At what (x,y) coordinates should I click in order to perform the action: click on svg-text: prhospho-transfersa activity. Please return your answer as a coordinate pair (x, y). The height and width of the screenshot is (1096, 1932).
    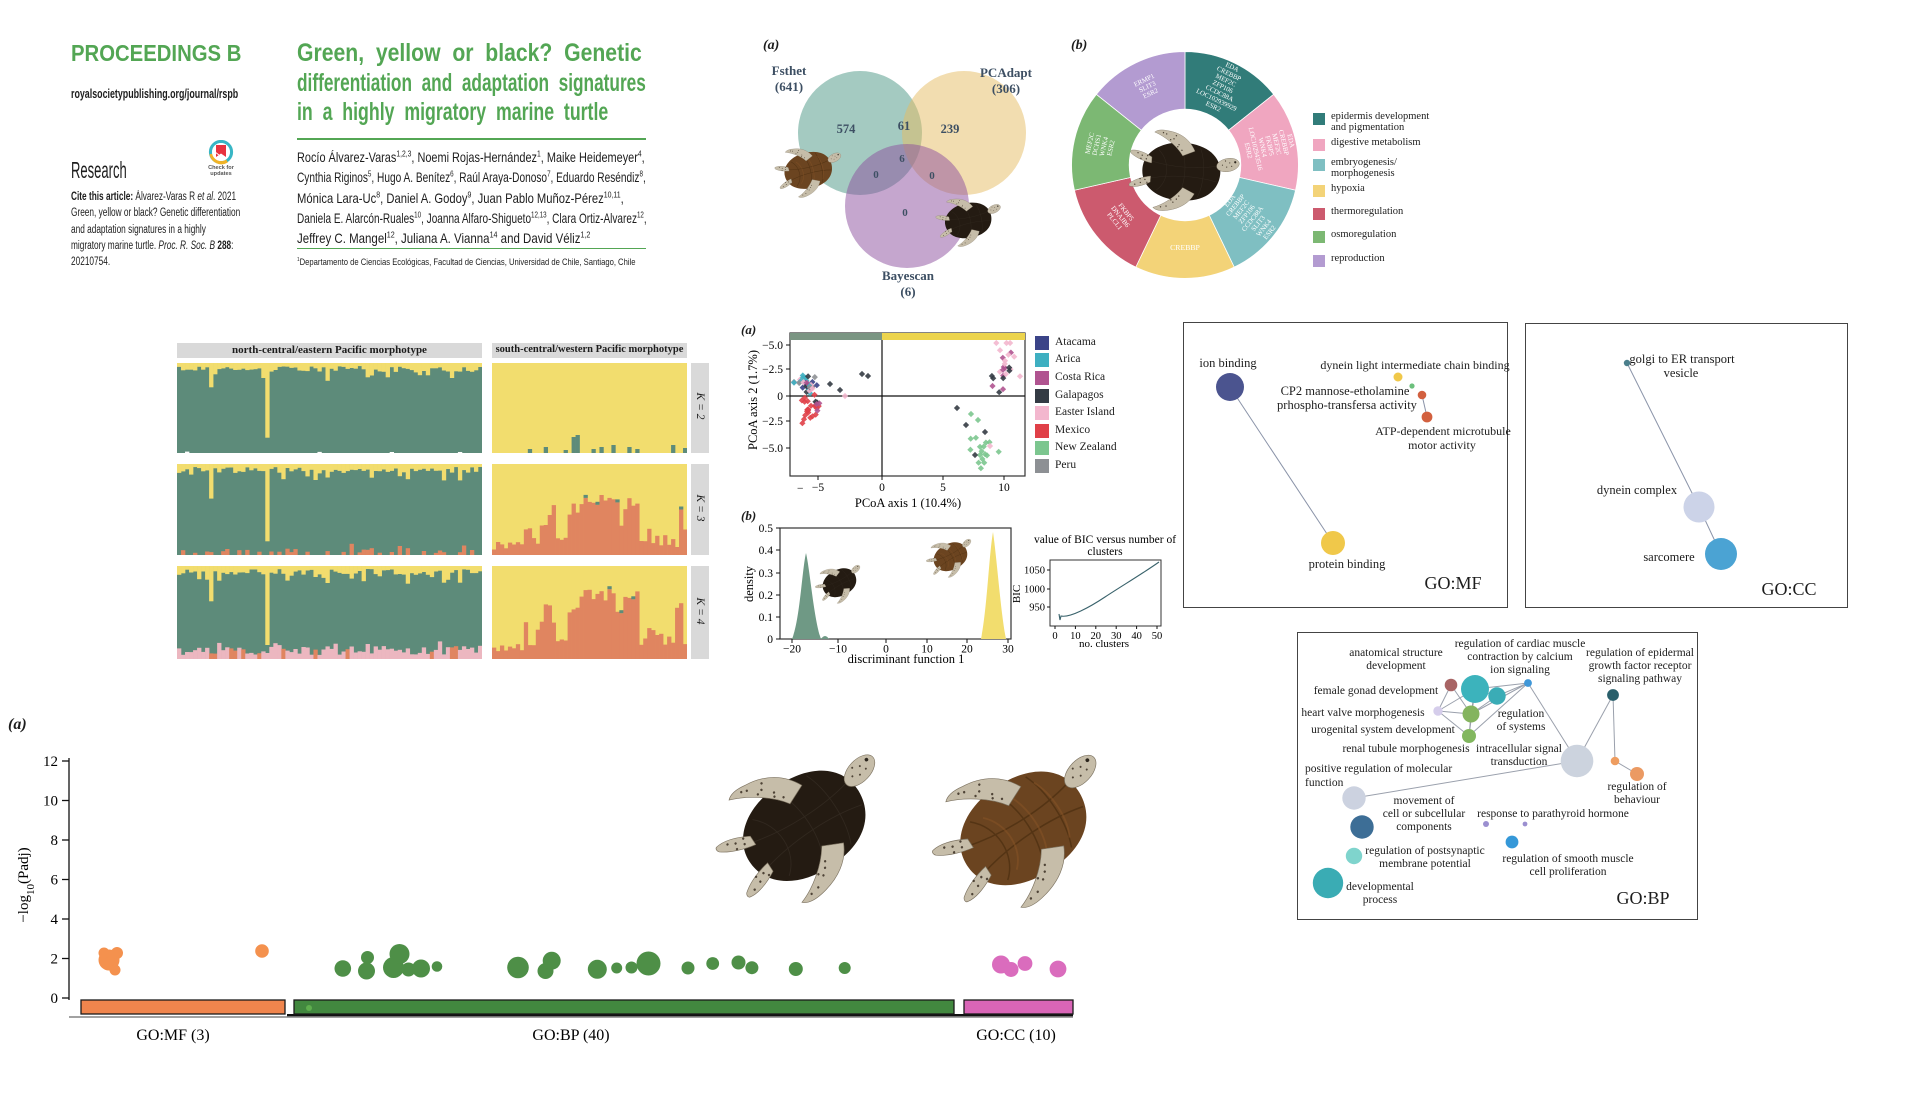
    Looking at the image, I should click on (1347, 405).